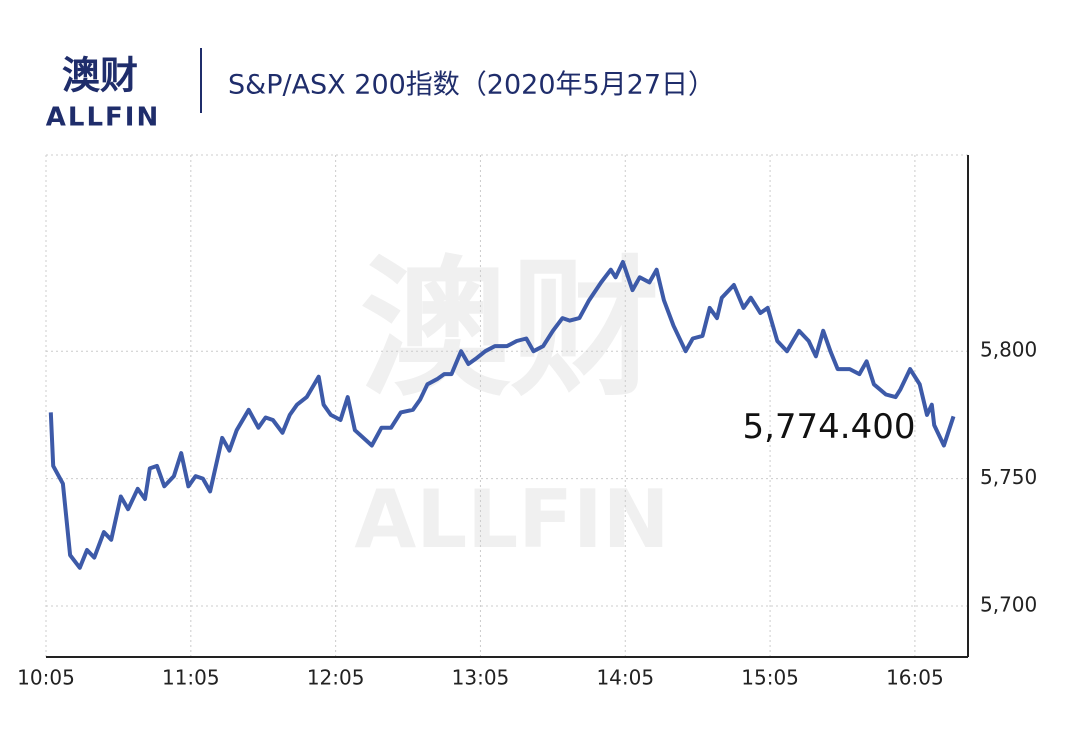  What do you see at coordinates (481, 678) in the screenshot?
I see `x-tick-label: 13:05` at bounding box center [481, 678].